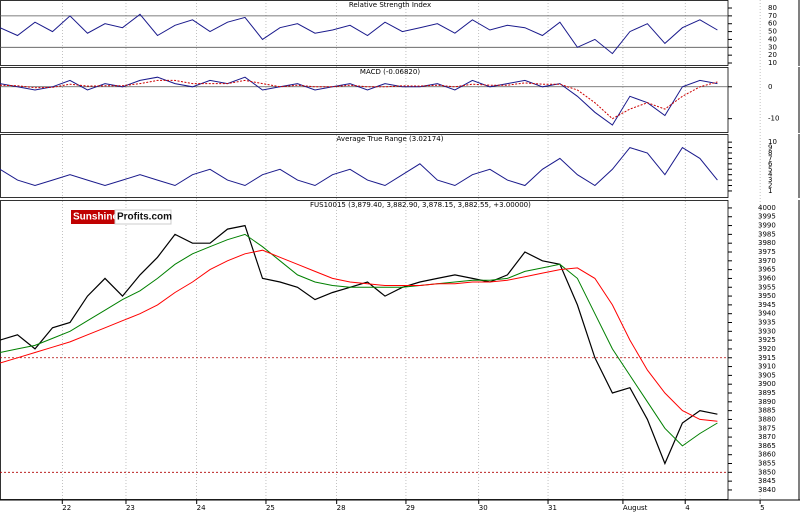  What do you see at coordinates (772, 47) in the screenshot?
I see `y-tick-label: 30` at bounding box center [772, 47].